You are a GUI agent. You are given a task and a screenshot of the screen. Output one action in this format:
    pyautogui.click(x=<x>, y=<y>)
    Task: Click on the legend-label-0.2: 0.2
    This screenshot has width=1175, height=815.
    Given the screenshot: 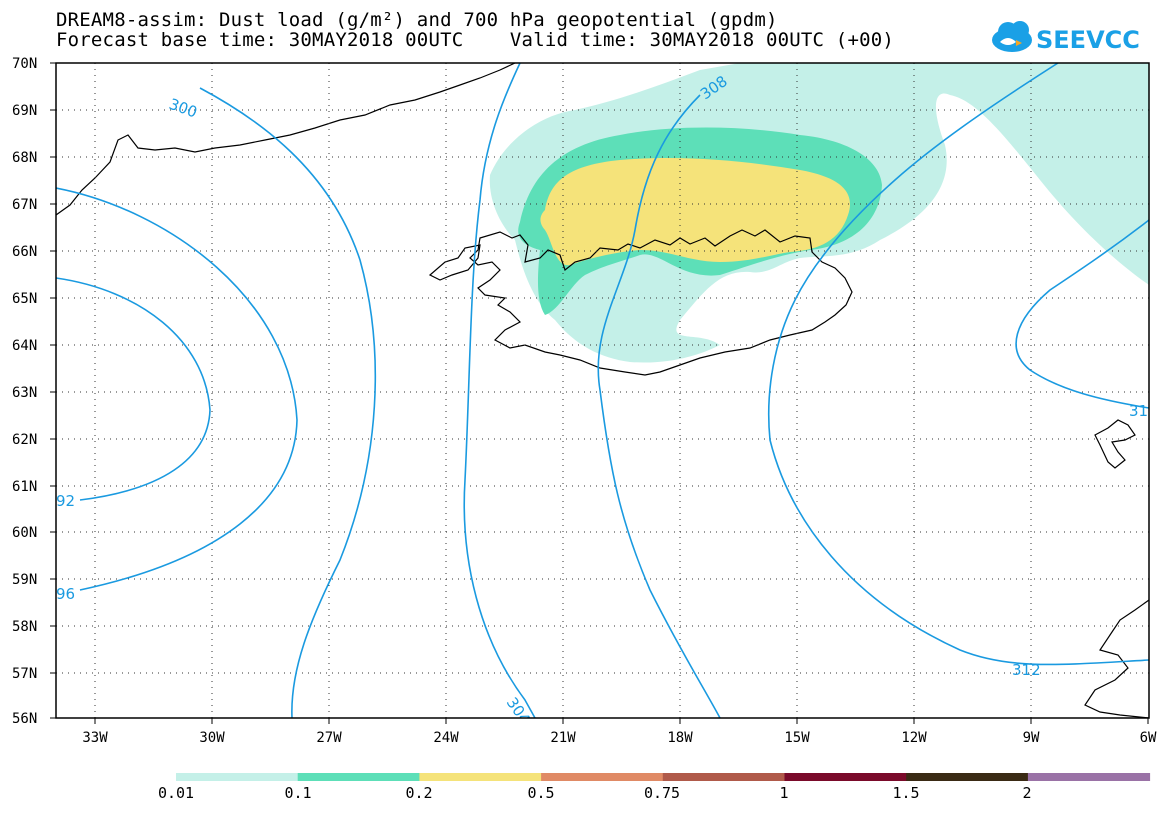 What is the action you would take?
    pyautogui.click(x=419, y=793)
    